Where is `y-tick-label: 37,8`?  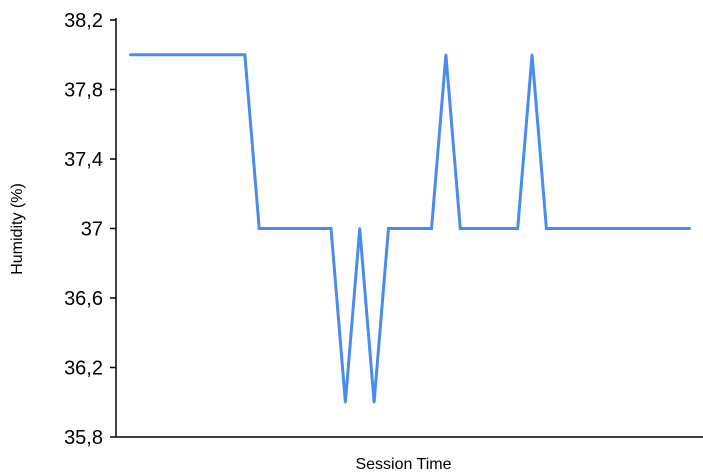
y-tick-label: 37,8 is located at coordinates (83, 91).